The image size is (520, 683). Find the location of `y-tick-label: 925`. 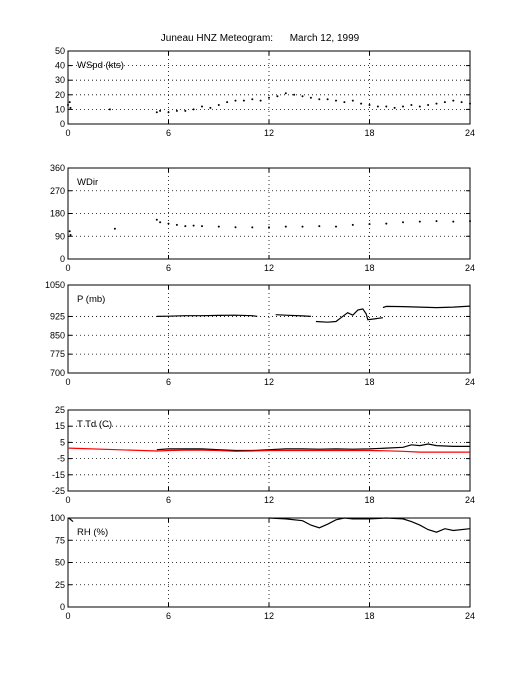

y-tick-label: 925 is located at coordinates (57, 316).